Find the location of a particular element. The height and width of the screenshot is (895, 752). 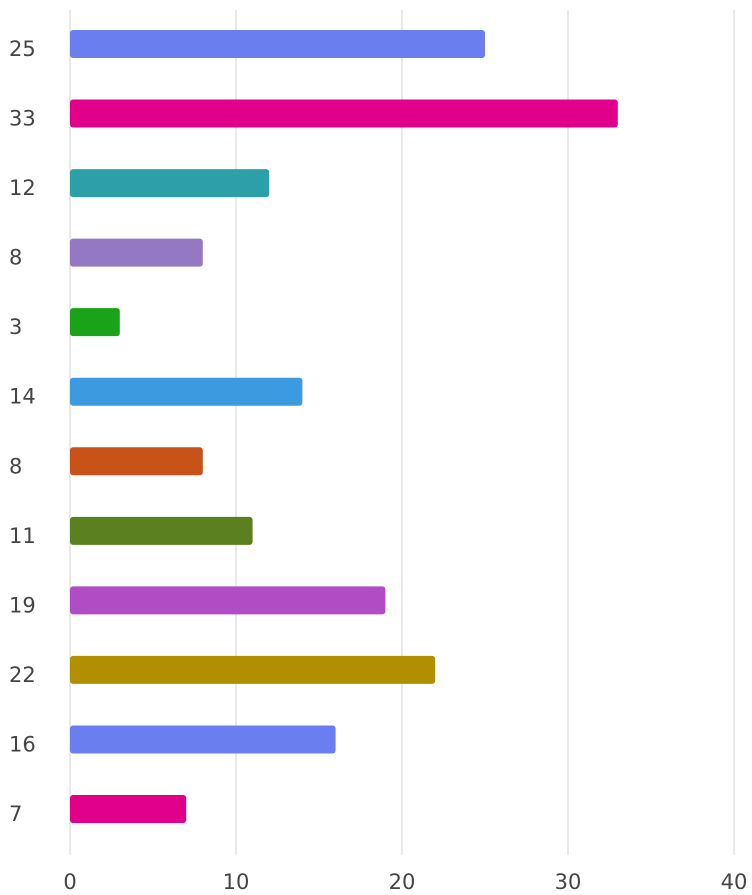

x-tick-label: 30 is located at coordinates (568, 882).